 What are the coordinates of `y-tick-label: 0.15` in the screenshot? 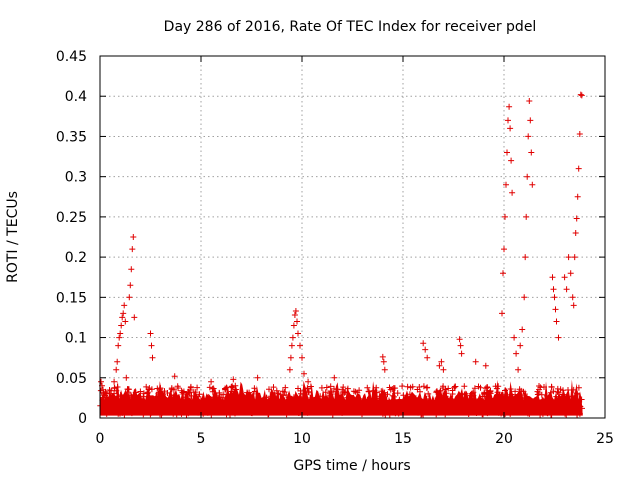 It's located at (71, 298).